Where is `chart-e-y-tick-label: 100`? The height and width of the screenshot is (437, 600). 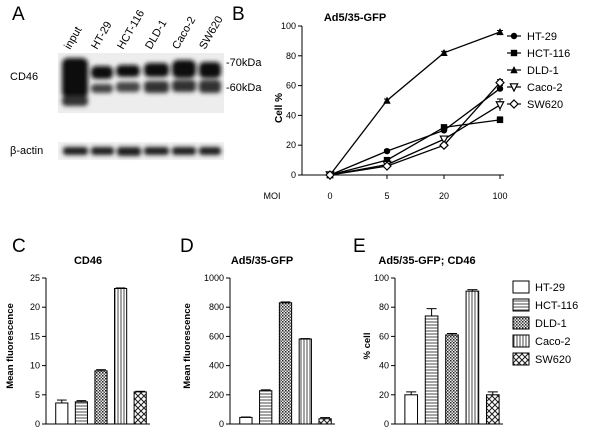
chart-e-y-tick-label: 100 is located at coordinates (381, 278).